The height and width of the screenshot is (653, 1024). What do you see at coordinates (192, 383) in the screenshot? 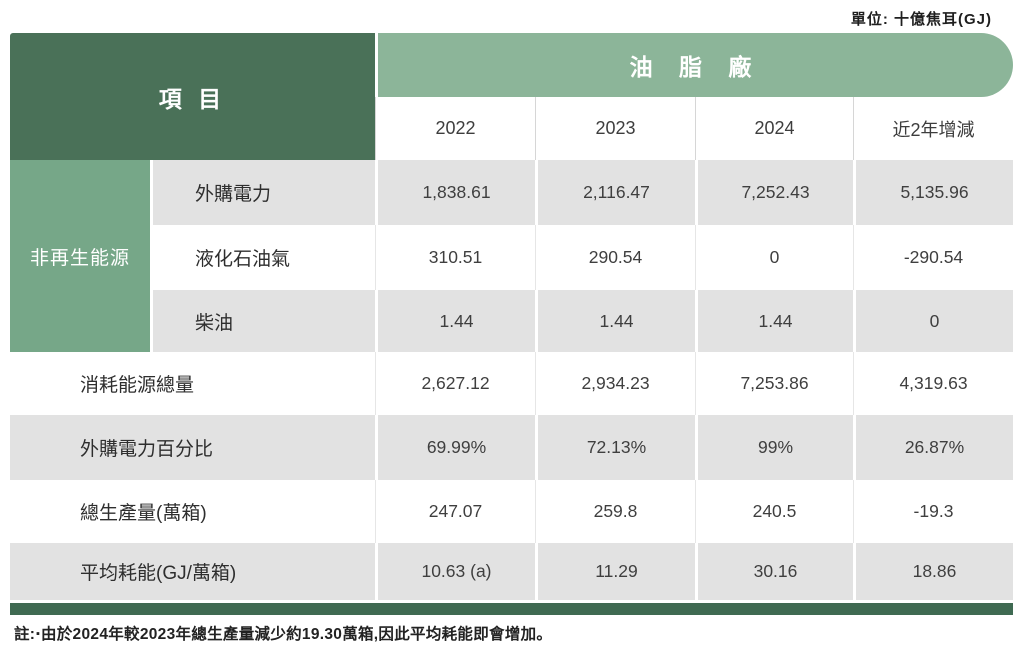
I see `row-label-total-energy: 消耗能源總量` at bounding box center [192, 383].